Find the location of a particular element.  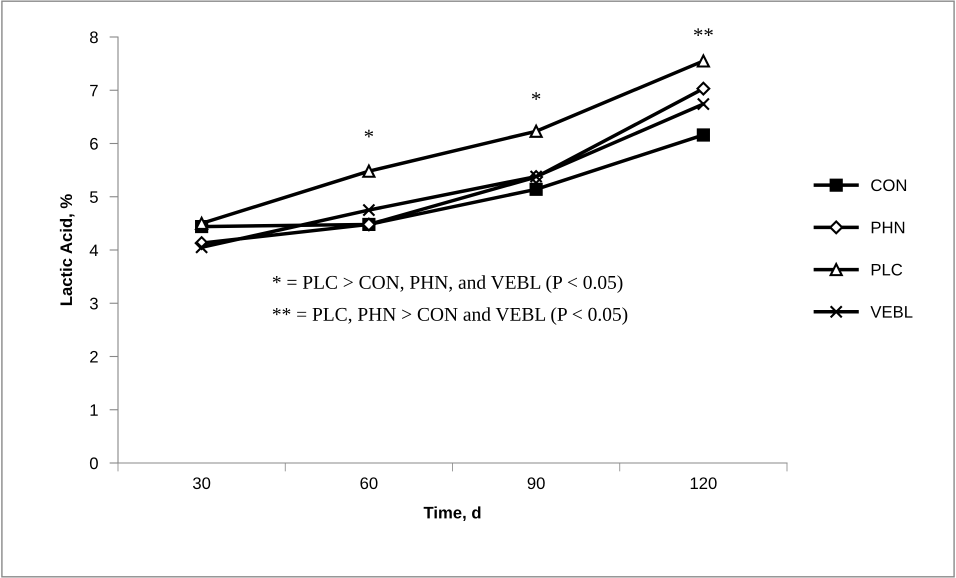

y-tick-label: 6 is located at coordinates (94, 144).